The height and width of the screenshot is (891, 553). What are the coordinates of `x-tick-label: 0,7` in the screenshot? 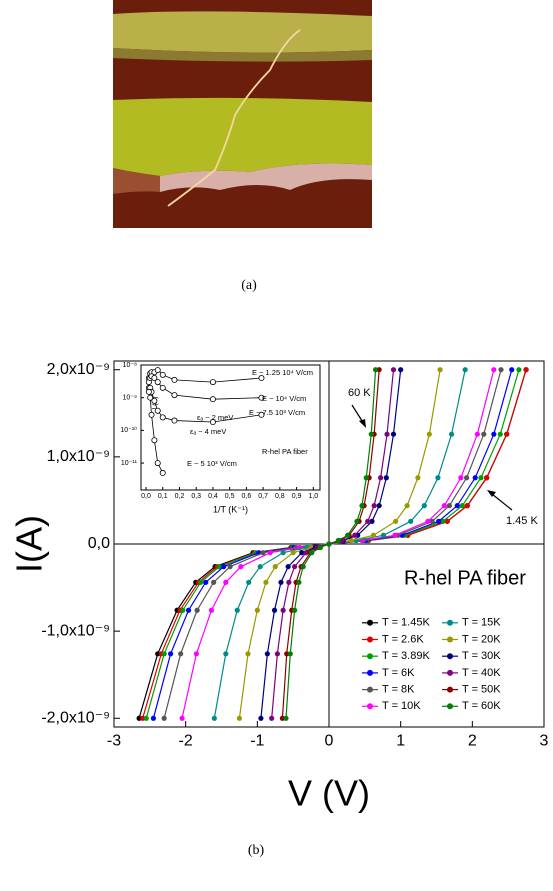 It's located at (263, 496).